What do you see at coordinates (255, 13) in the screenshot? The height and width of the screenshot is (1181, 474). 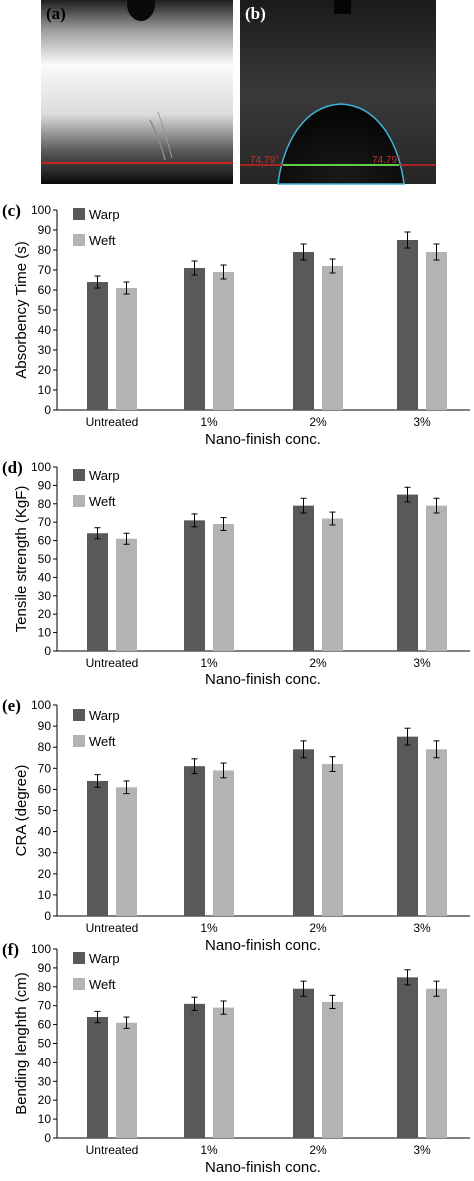 I see `photo-b-label: (b)` at bounding box center [255, 13].